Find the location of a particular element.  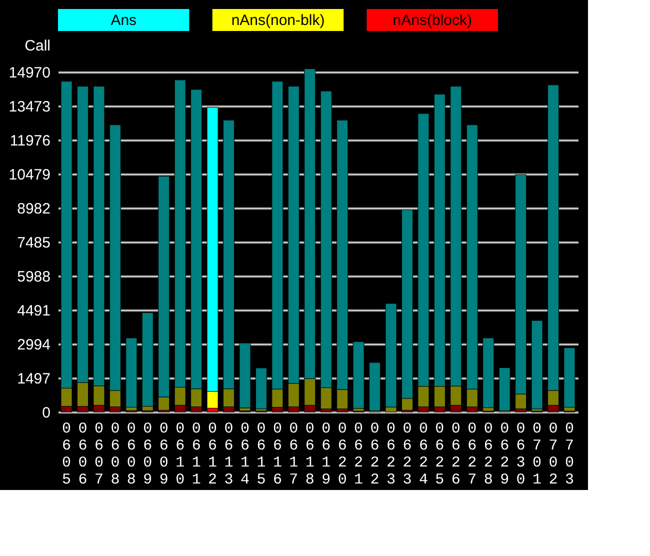

y-axis-title: Call is located at coordinates (37, 46).